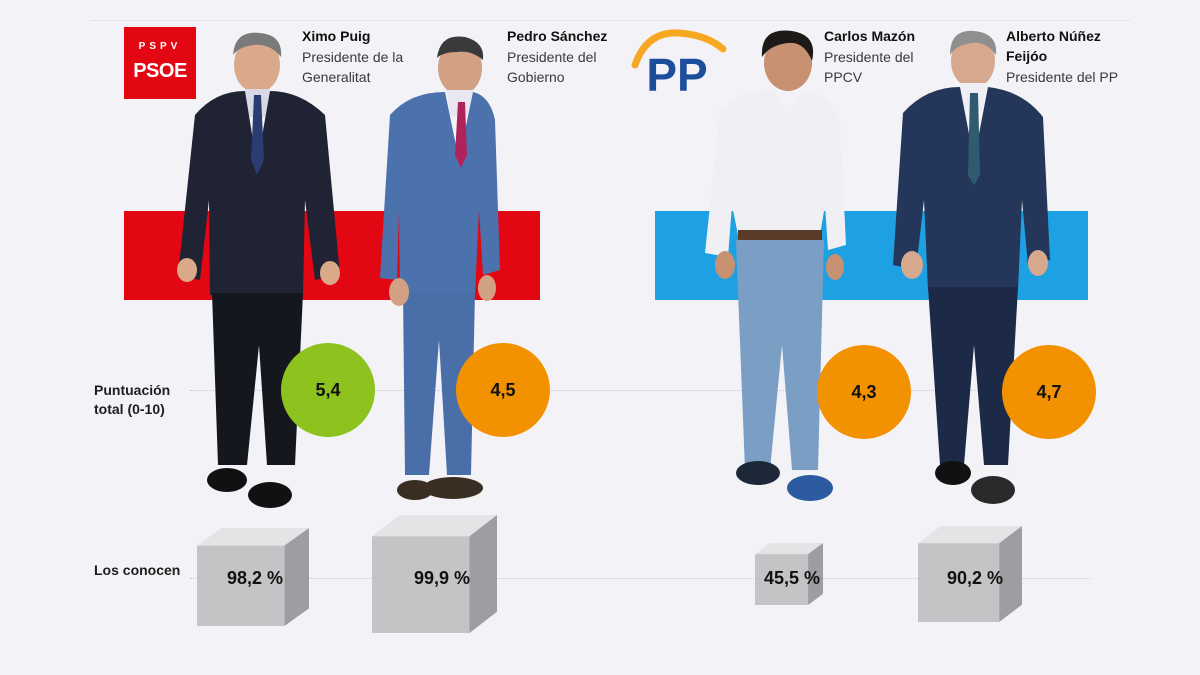 The height and width of the screenshot is (675, 1200). I want to click on role-line: Generalitat, so click(336, 77).